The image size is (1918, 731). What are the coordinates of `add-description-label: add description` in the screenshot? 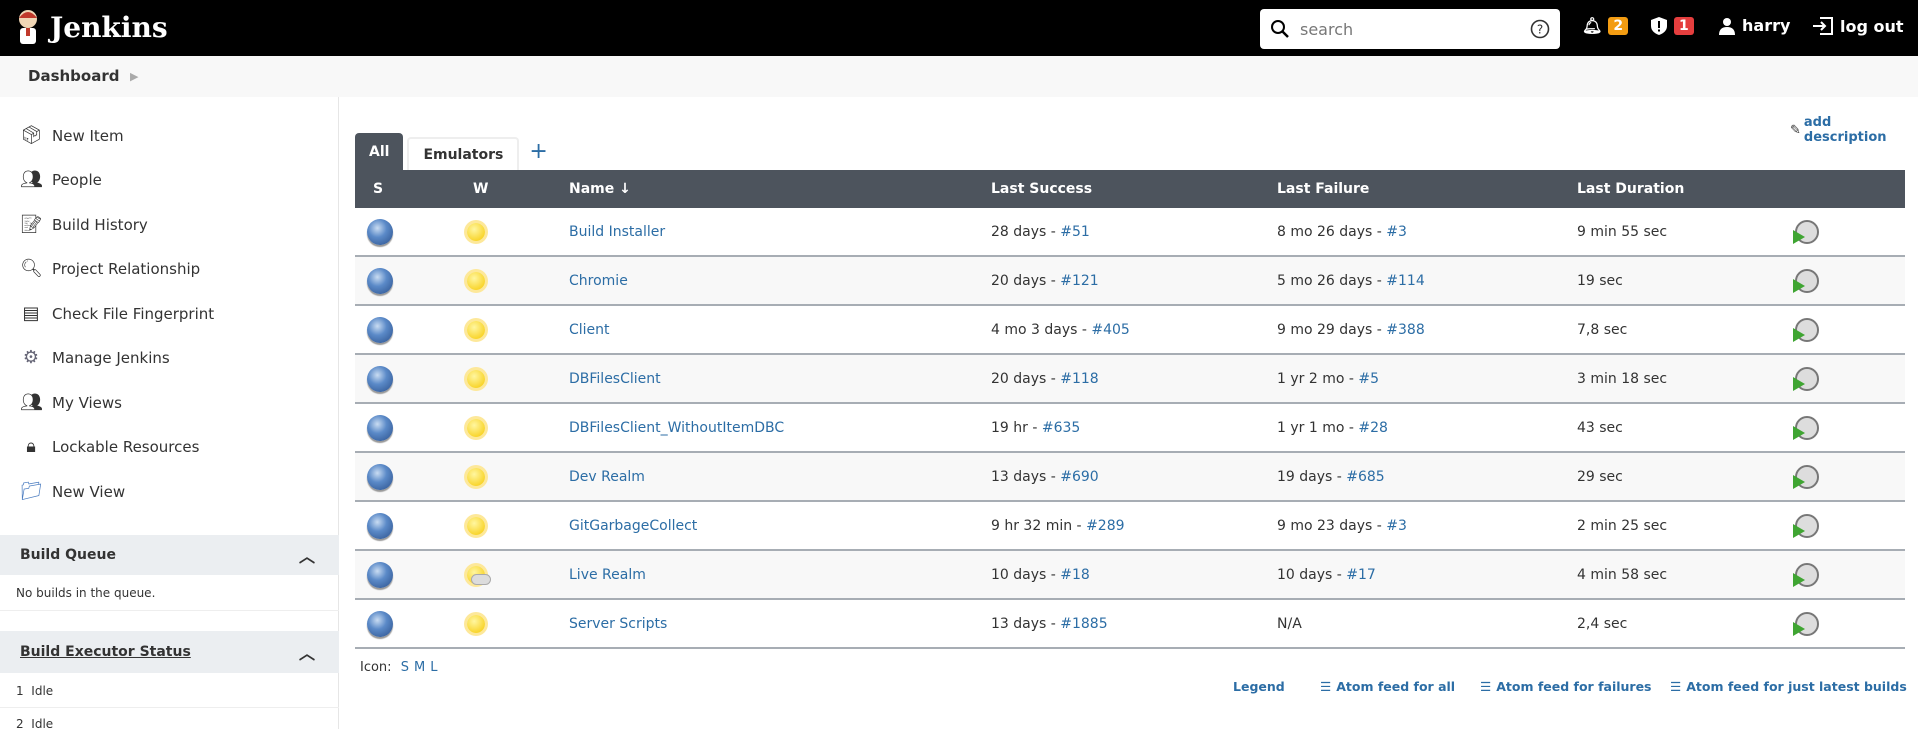 It's located at (1845, 130).